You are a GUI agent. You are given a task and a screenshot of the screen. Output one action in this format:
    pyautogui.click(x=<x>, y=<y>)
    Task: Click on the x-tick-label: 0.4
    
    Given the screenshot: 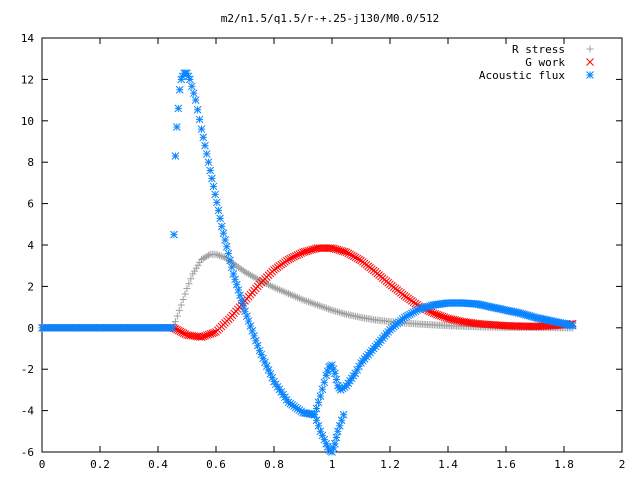 What is the action you would take?
    pyautogui.click(x=158, y=464)
    